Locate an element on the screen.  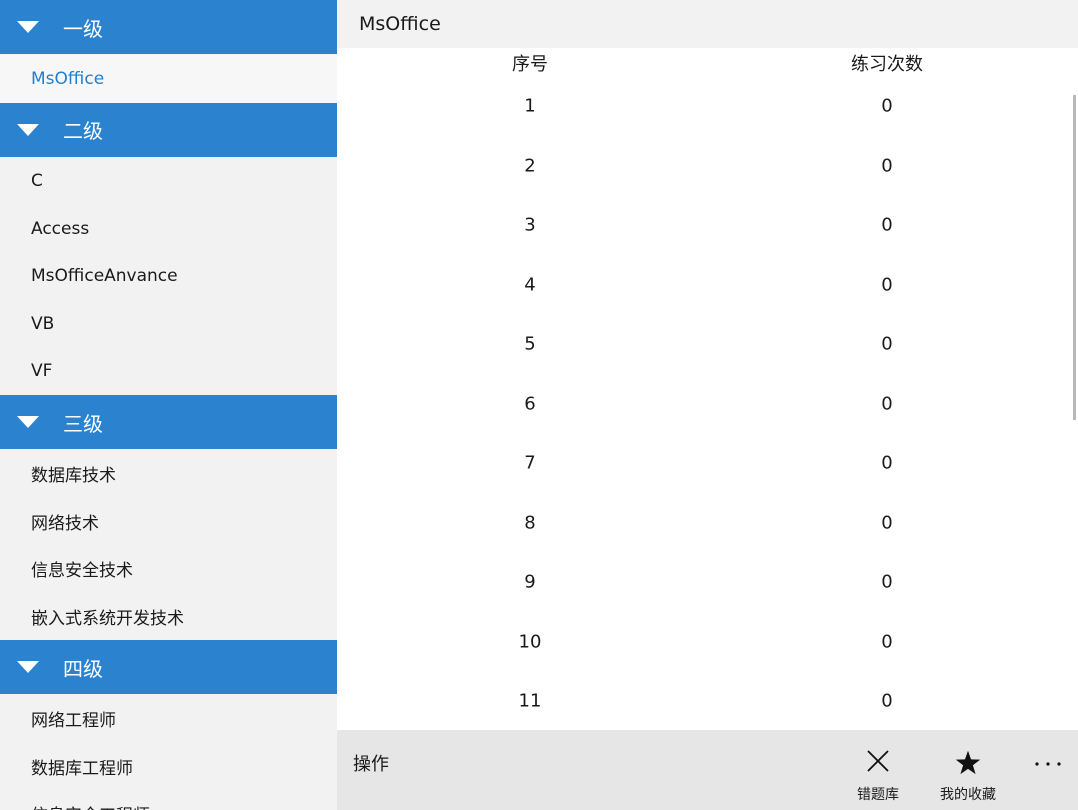
group-header: 二级 is located at coordinates (168, 130).